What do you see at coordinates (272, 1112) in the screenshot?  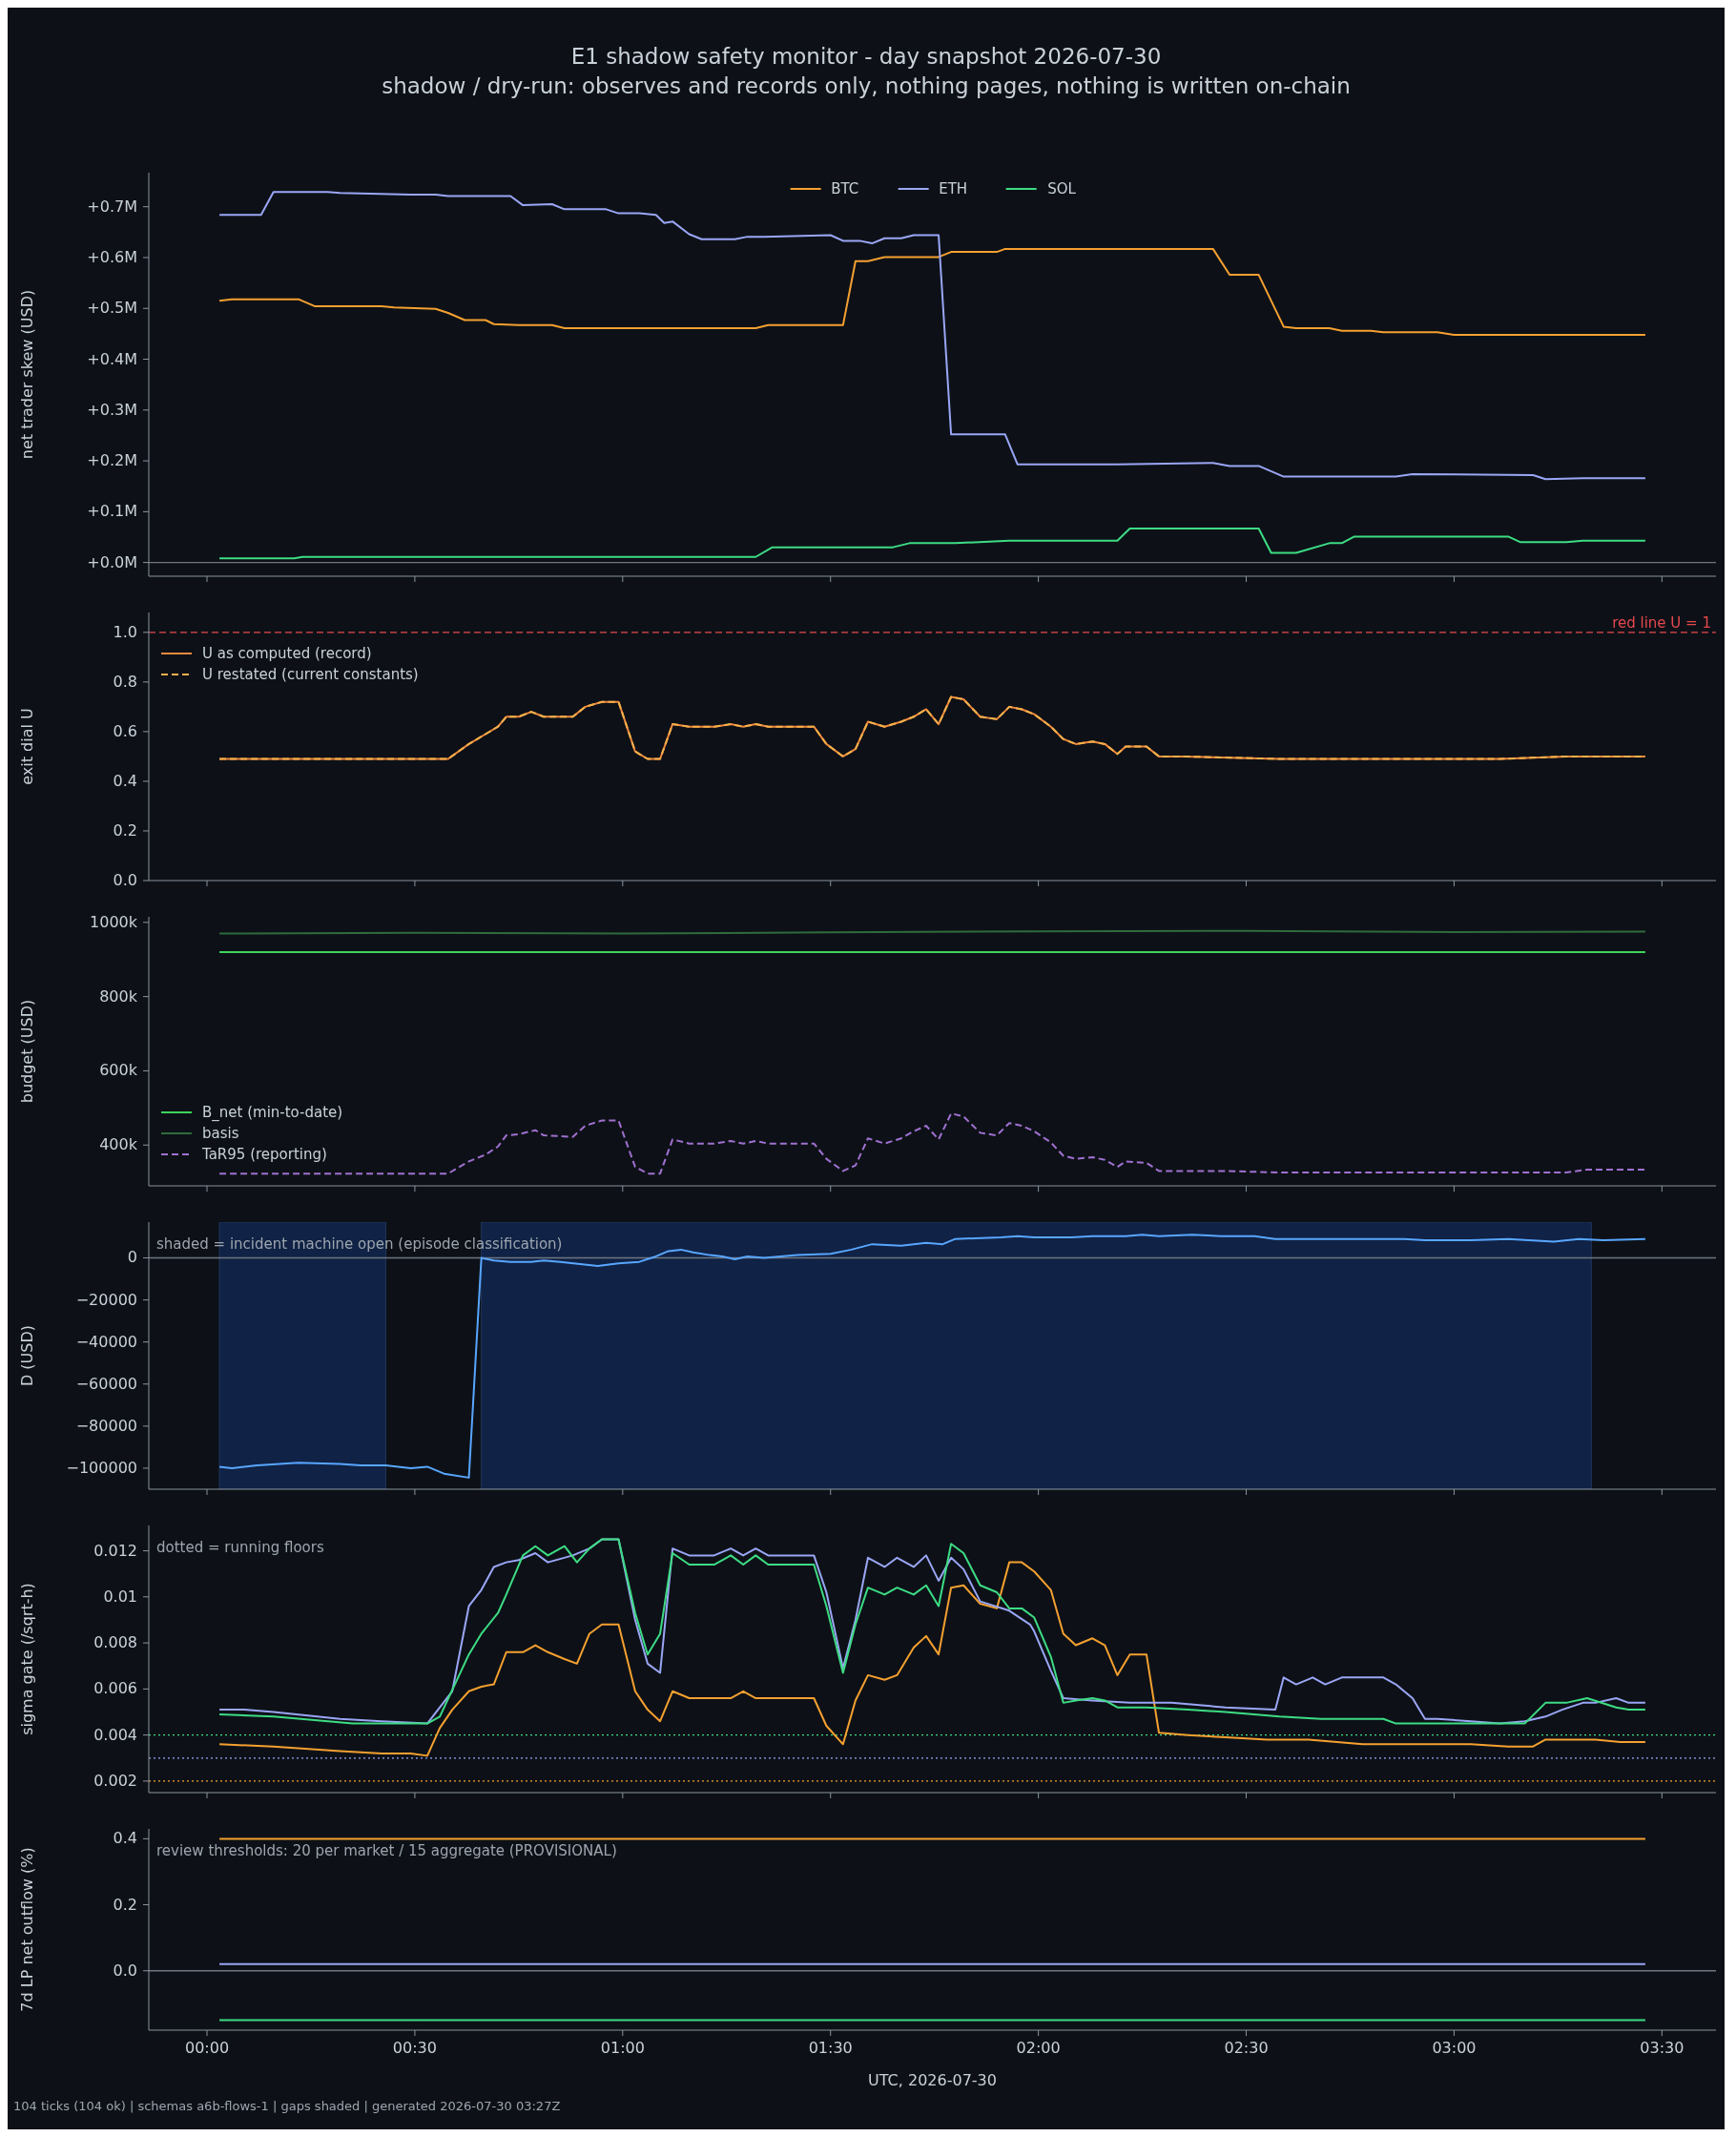 I see `legend-label: B_net (min-to-date)` at bounding box center [272, 1112].